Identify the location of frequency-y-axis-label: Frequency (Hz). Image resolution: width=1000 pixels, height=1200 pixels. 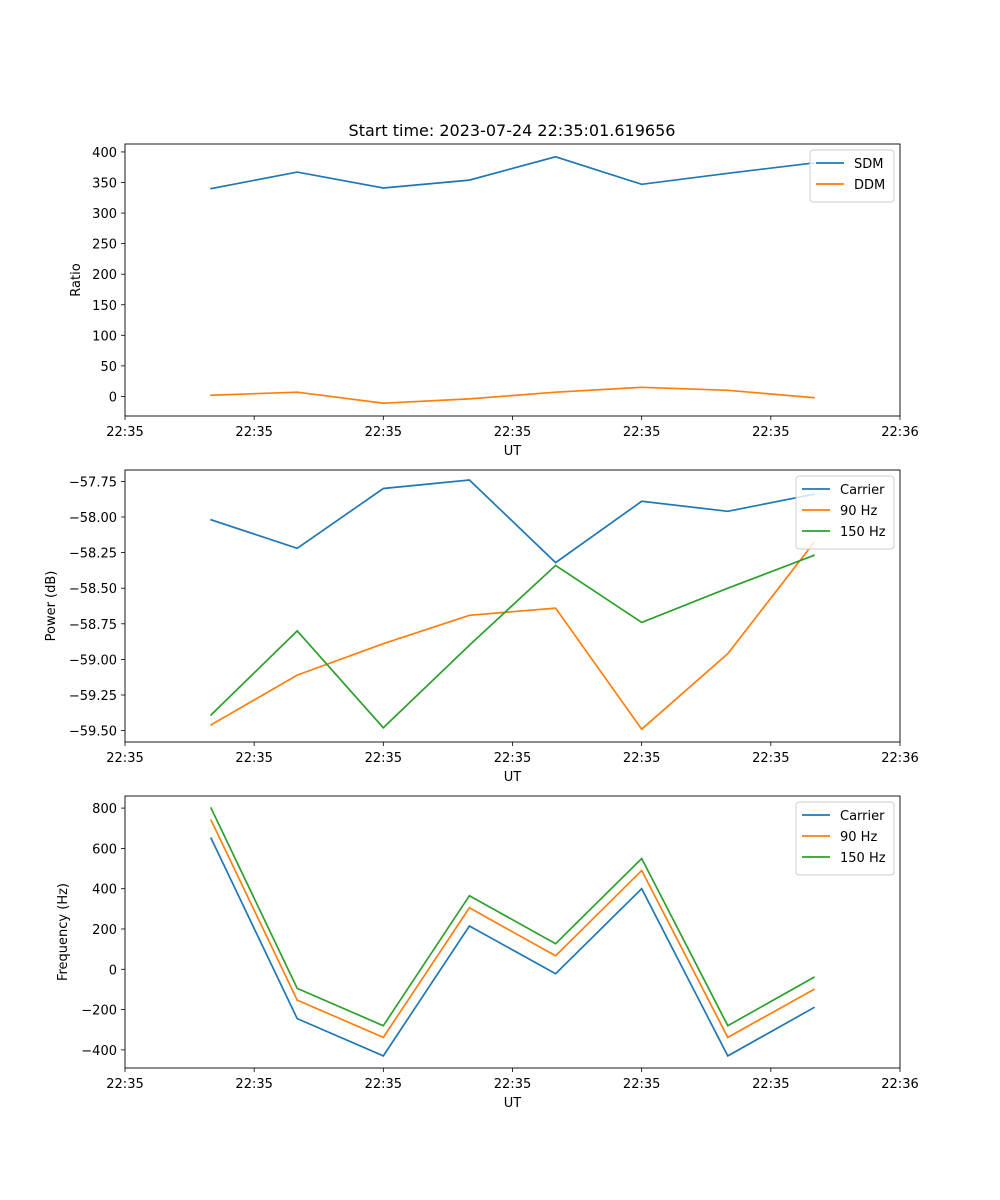
(63, 932).